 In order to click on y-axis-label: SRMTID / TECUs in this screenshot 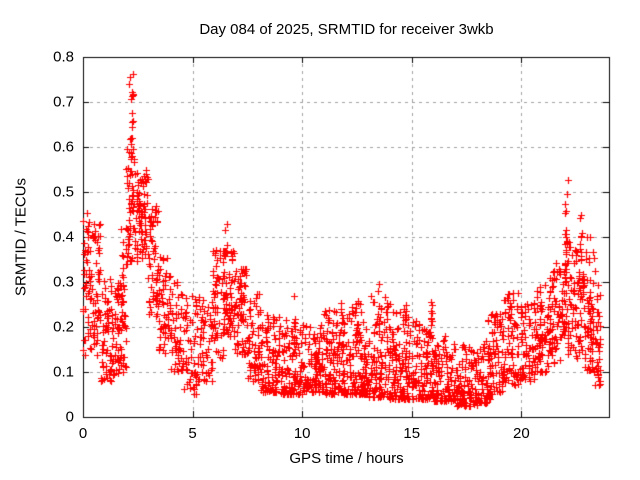, I will do `click(21, 237)`.